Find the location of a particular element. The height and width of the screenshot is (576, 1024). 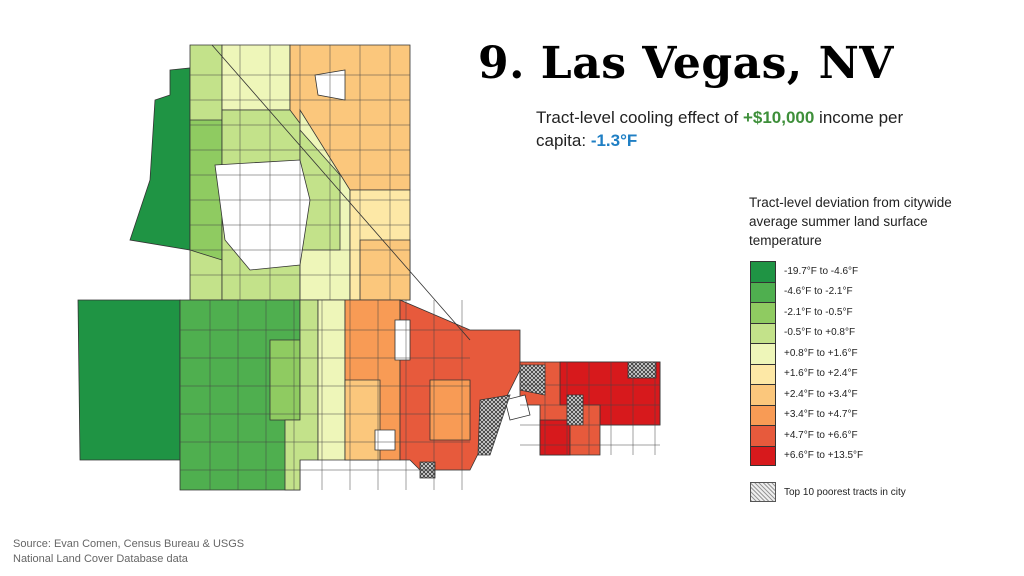

highway-line is located at coordinates (341, 192).